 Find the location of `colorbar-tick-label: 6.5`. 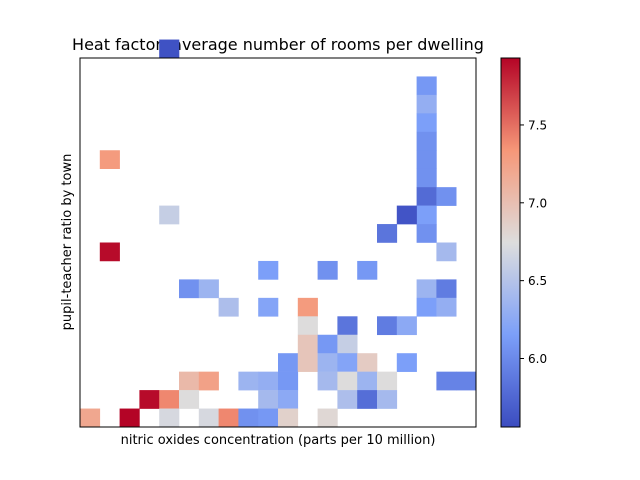

colorbar-tick-label: 6.5 is located at coordinates (537, 281).